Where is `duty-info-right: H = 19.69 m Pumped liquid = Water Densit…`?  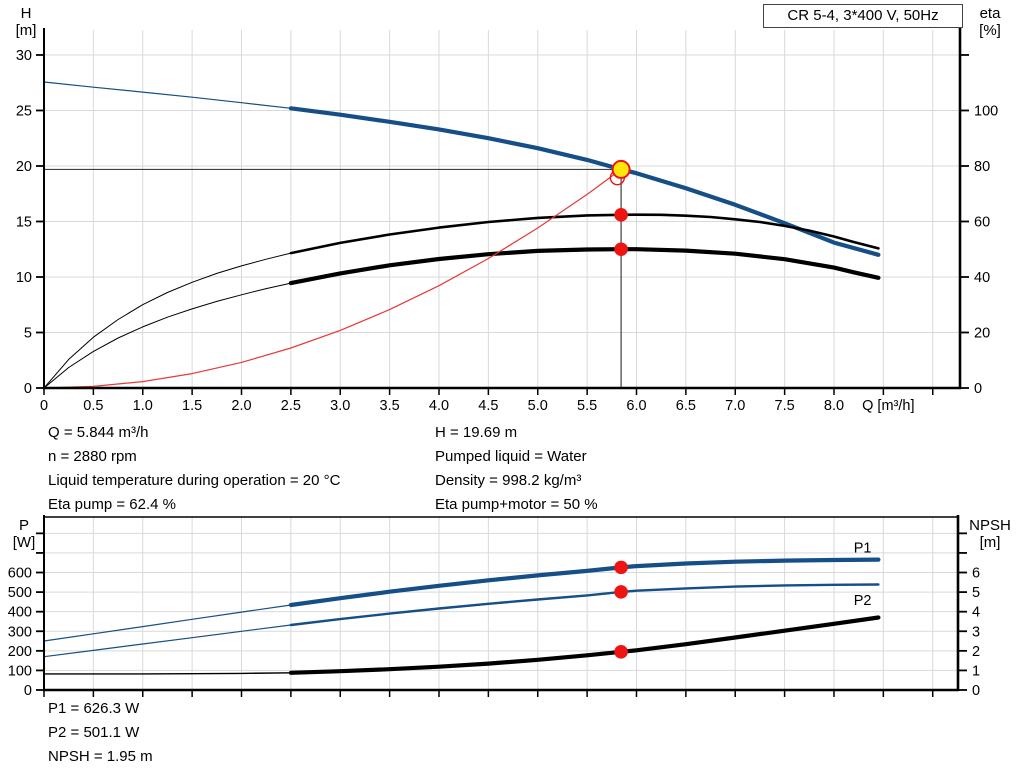
duty-info-right: H = 19.69 m Pumped liquid = Water Densit… is located at coordinates (516, 469).